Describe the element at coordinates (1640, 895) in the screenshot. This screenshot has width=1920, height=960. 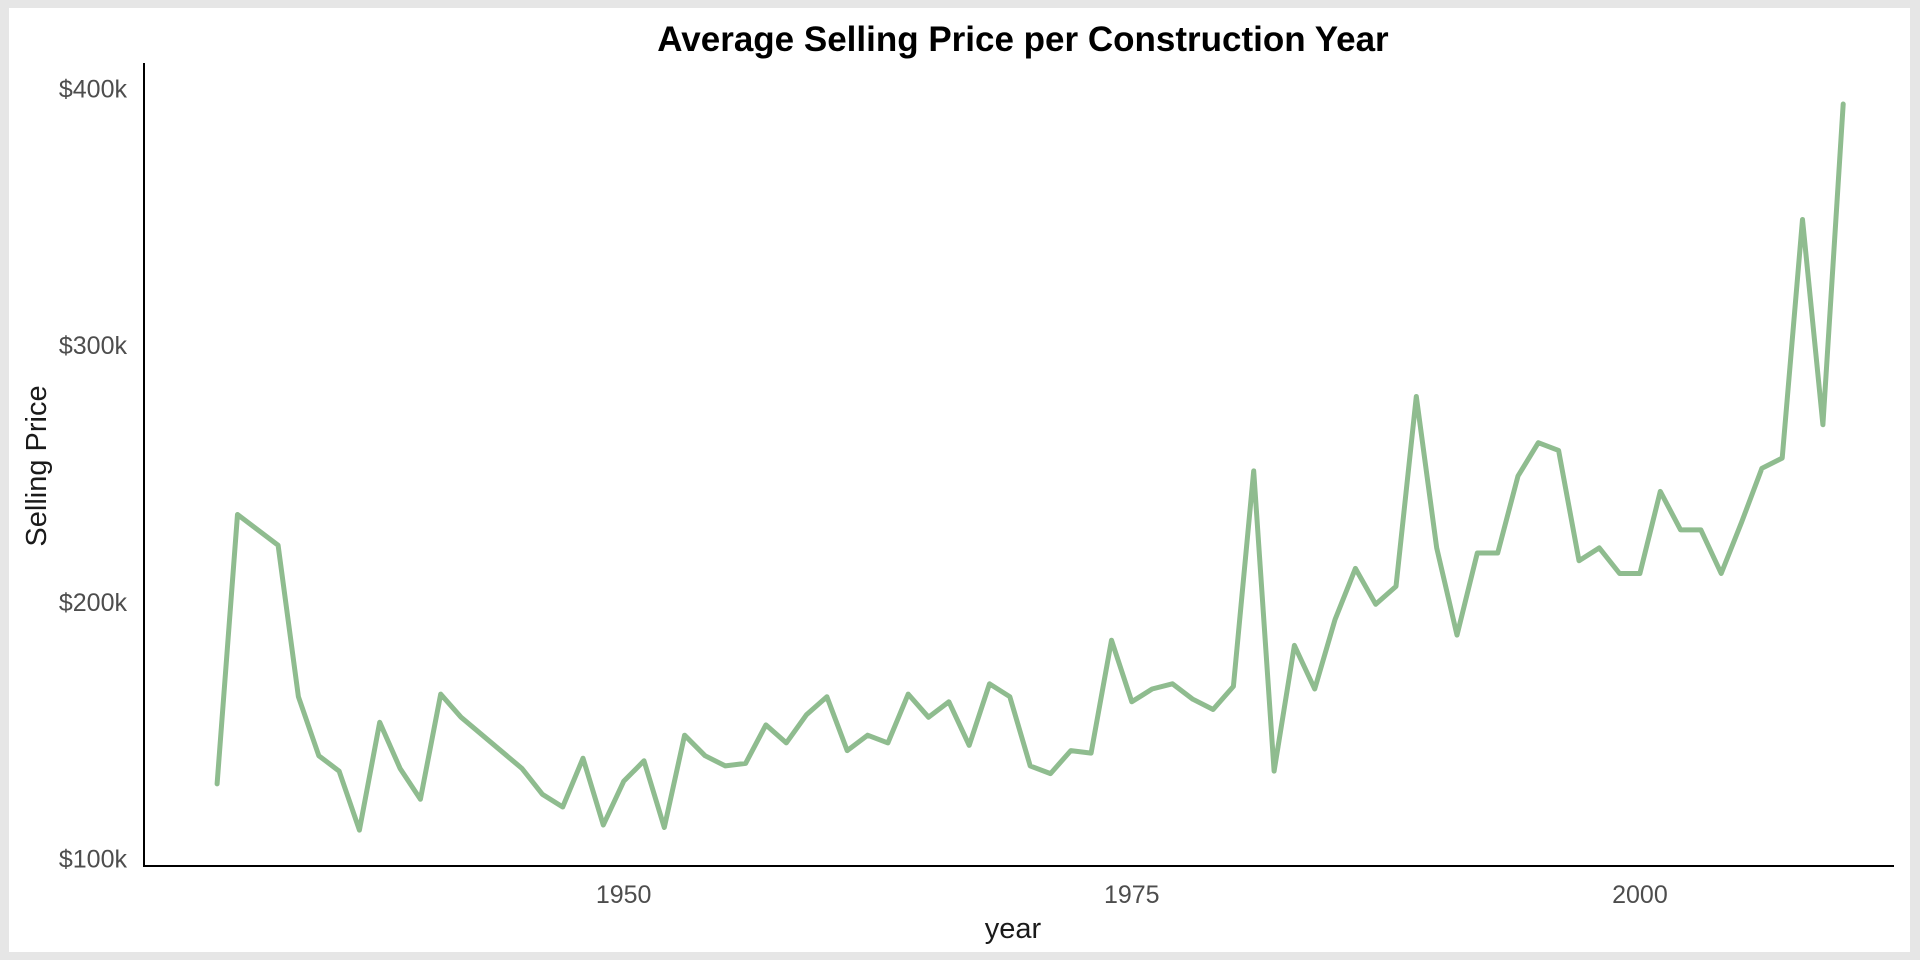
I see `x-tick-label: 2000` at that location.